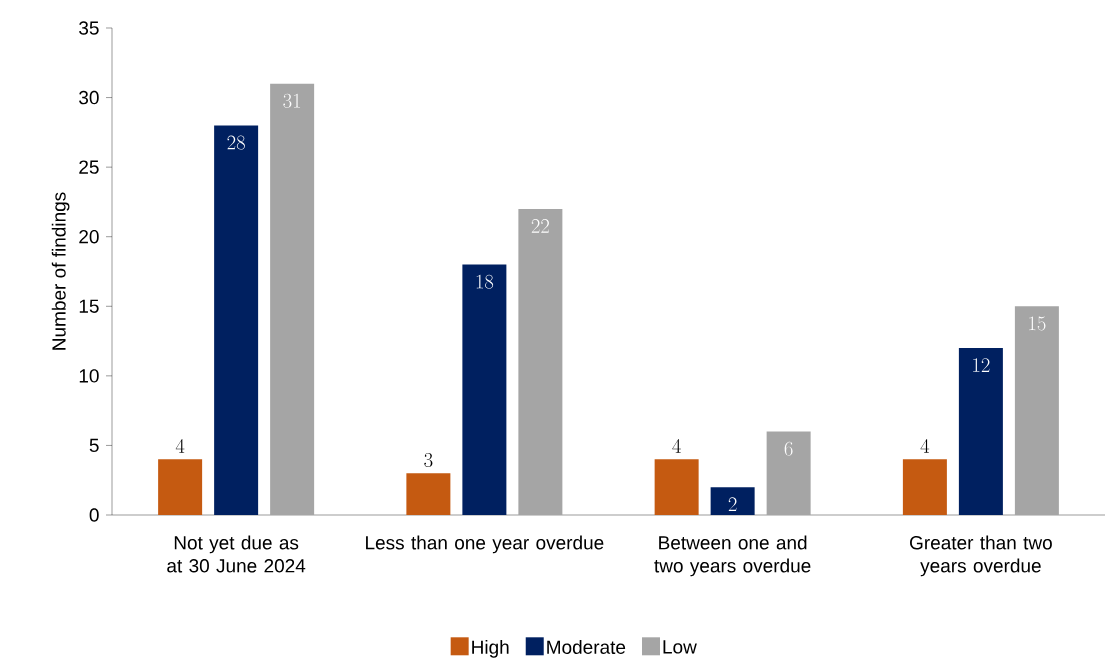 The height and width of the screenshot is (662, 1108). I want to click on legend-label: Low, so click(680, 647).